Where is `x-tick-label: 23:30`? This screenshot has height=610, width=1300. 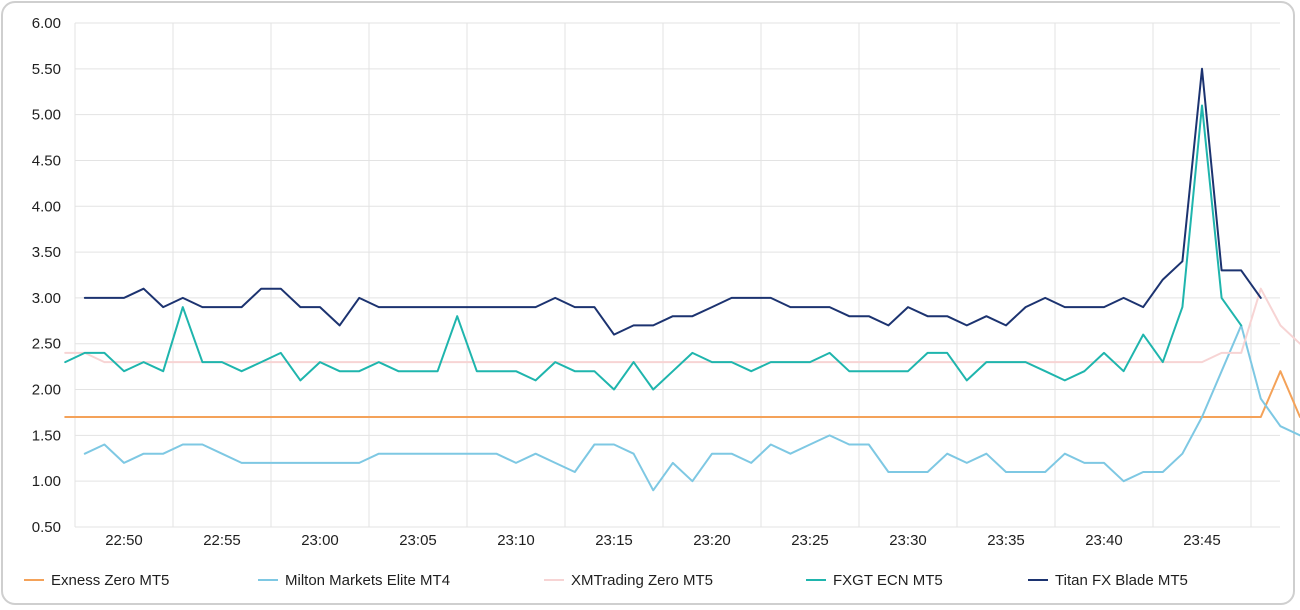 x-tick-label: 23:30 is located at coordinates (908, 540).